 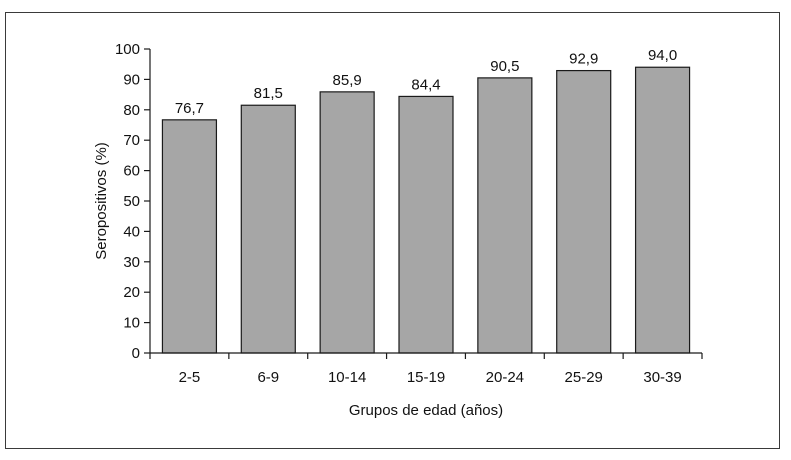 I want to click on y-tick-label: 80, so click(x=131, y=110).